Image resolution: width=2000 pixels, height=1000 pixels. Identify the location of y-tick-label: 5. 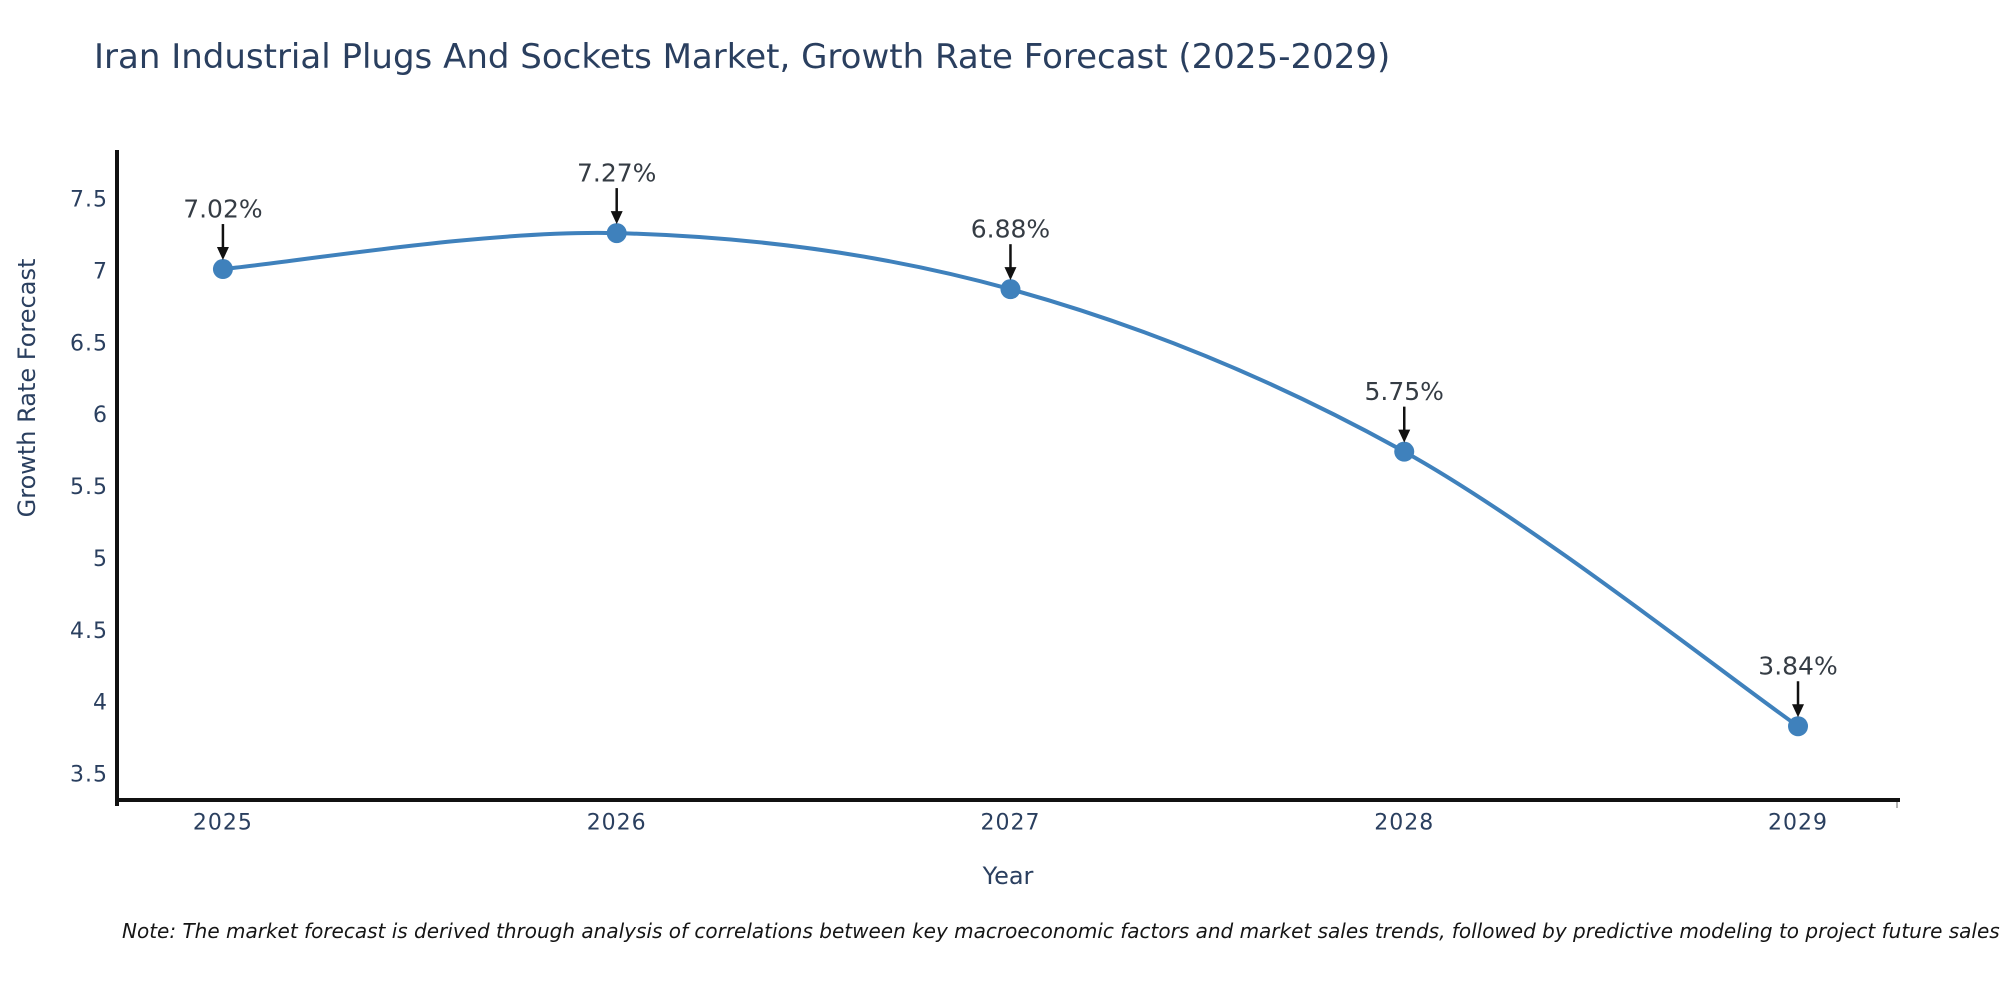
(100, 559).